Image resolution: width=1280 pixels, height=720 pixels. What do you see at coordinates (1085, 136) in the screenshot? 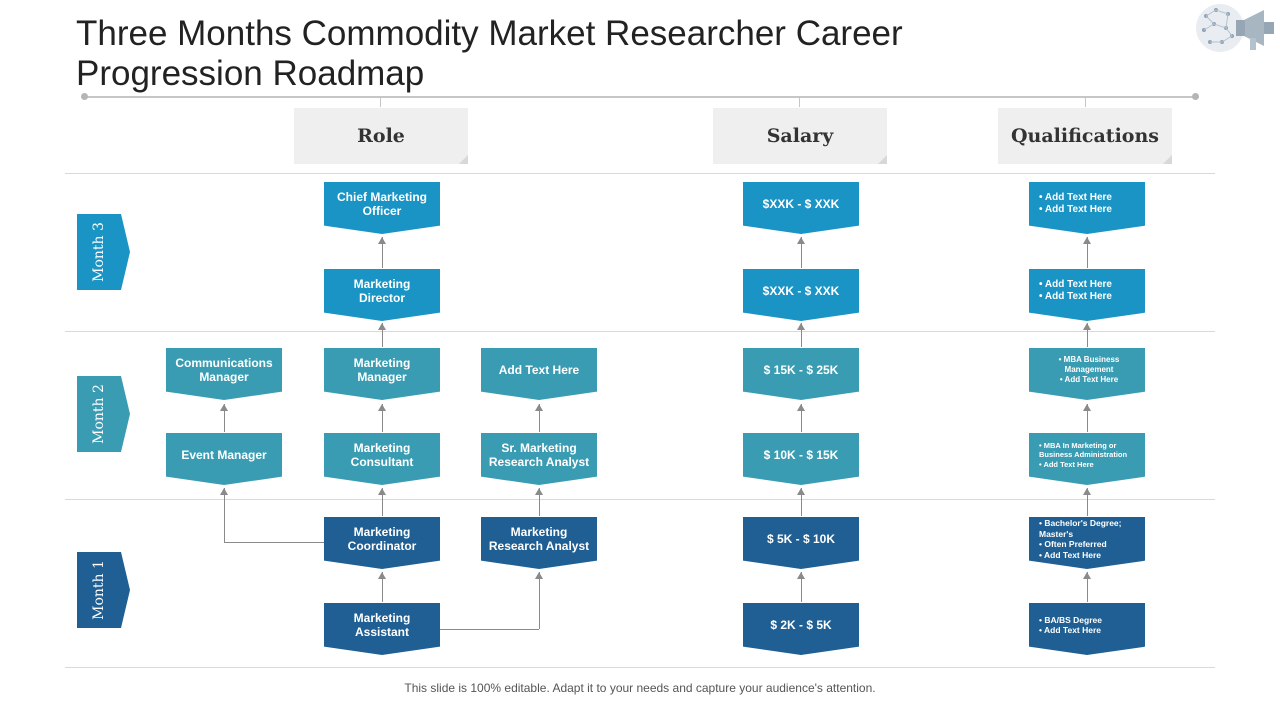
I see `header-qualifications: Qualifications` at bounding box center [1085, 136].